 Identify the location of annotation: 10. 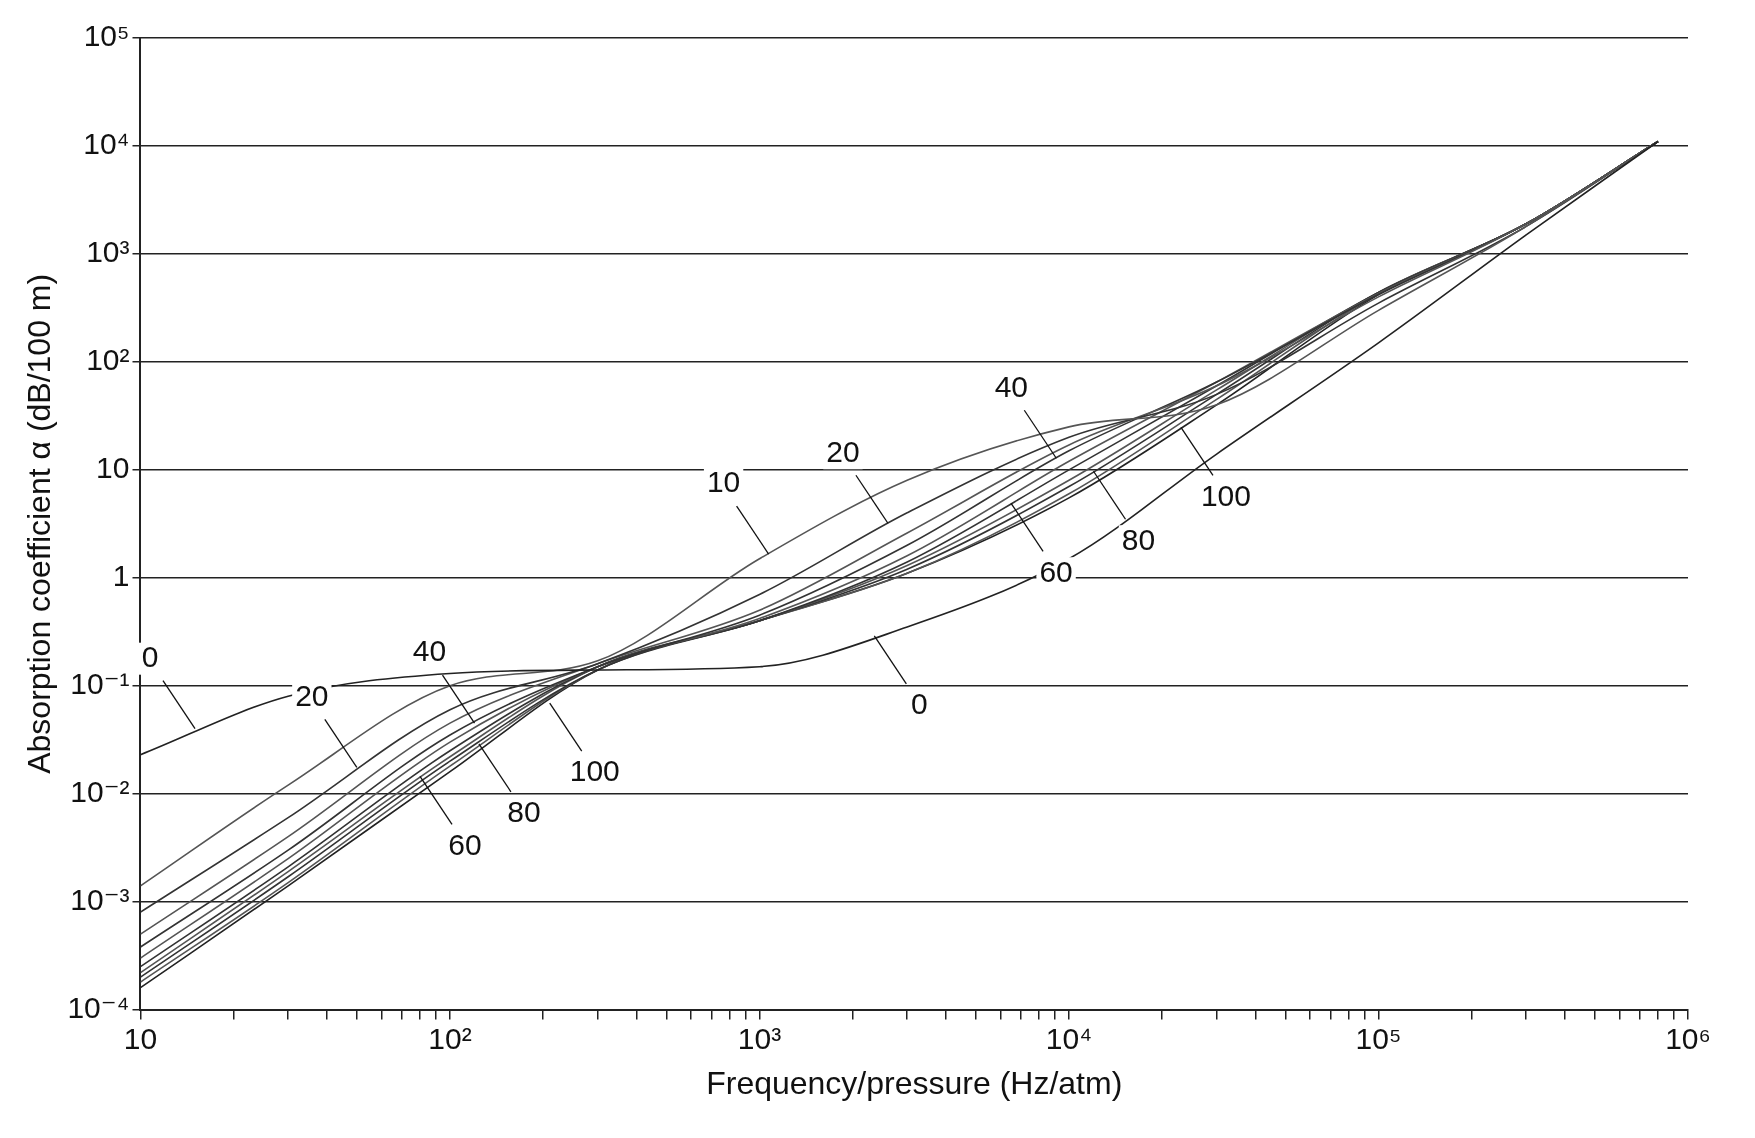
(723, 482).